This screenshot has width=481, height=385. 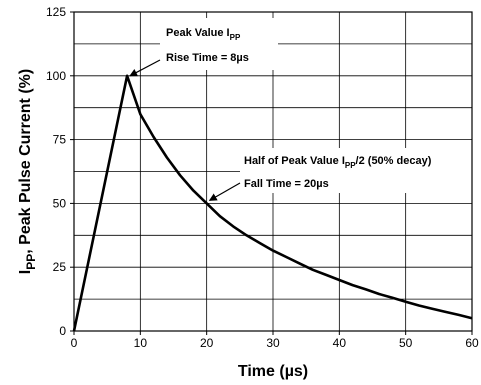 I want to click on y-axis-title-subscript: PP, so click(x=31, y=262).